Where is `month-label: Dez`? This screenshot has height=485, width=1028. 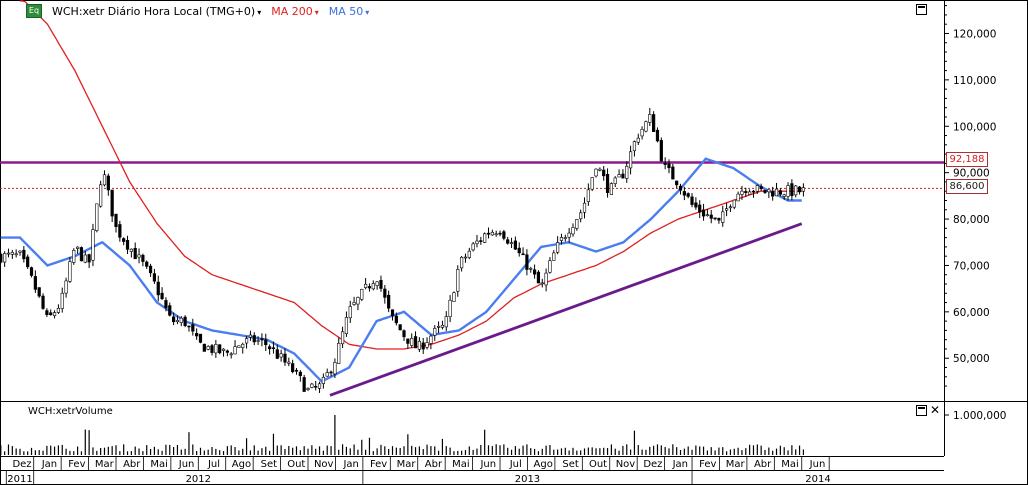
month-label: Dez is located at coordinates (652, 464).